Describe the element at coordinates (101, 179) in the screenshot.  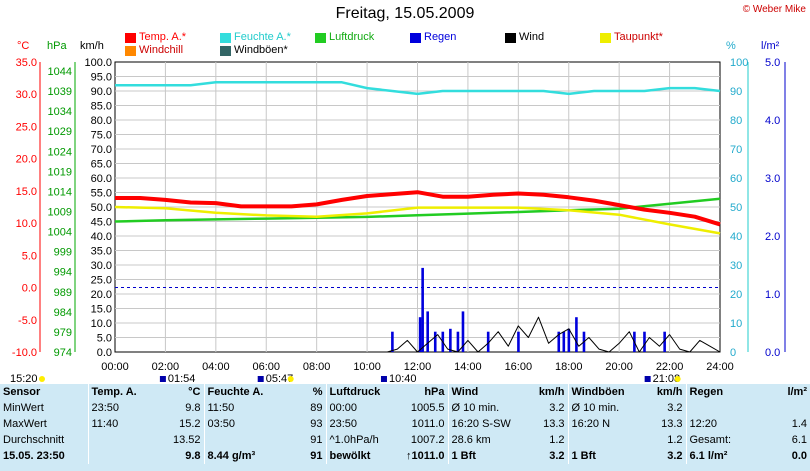
I see `wind-tick-label: 60.0` at that location.